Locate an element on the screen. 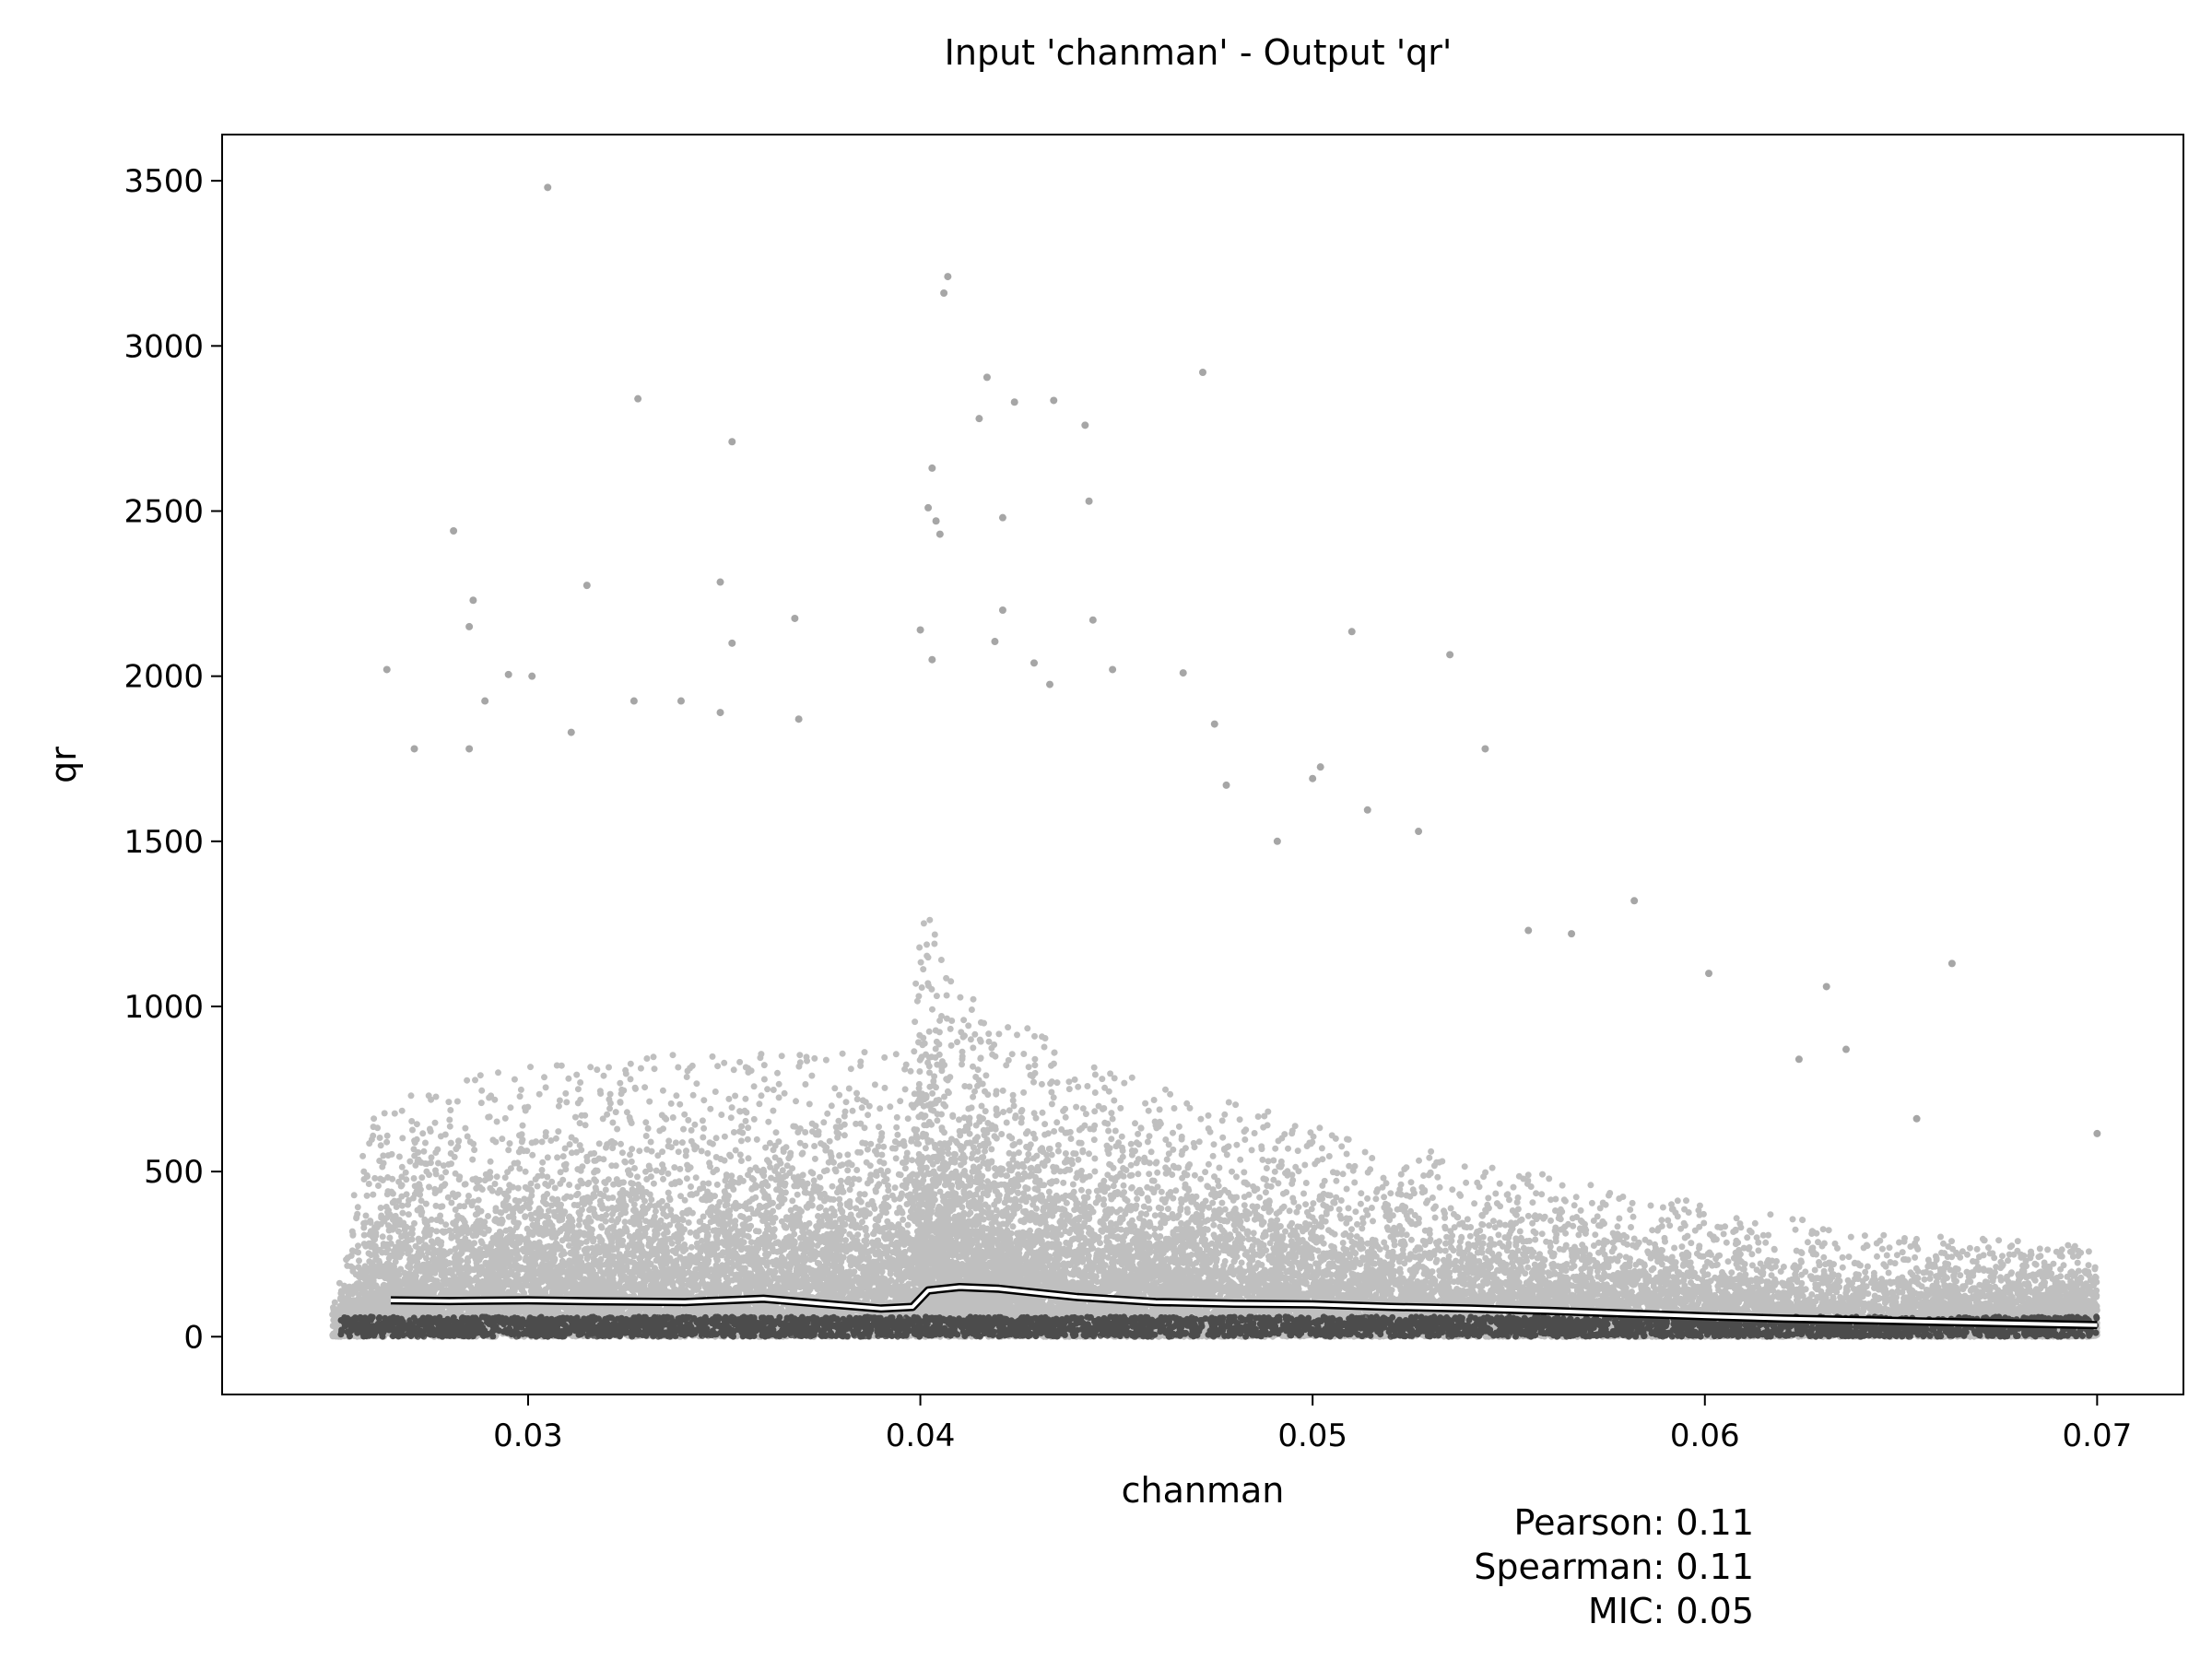 This screenshot has height=1659, width=2212. y-tick-label: 3500 is located at coordinates (164, 181).